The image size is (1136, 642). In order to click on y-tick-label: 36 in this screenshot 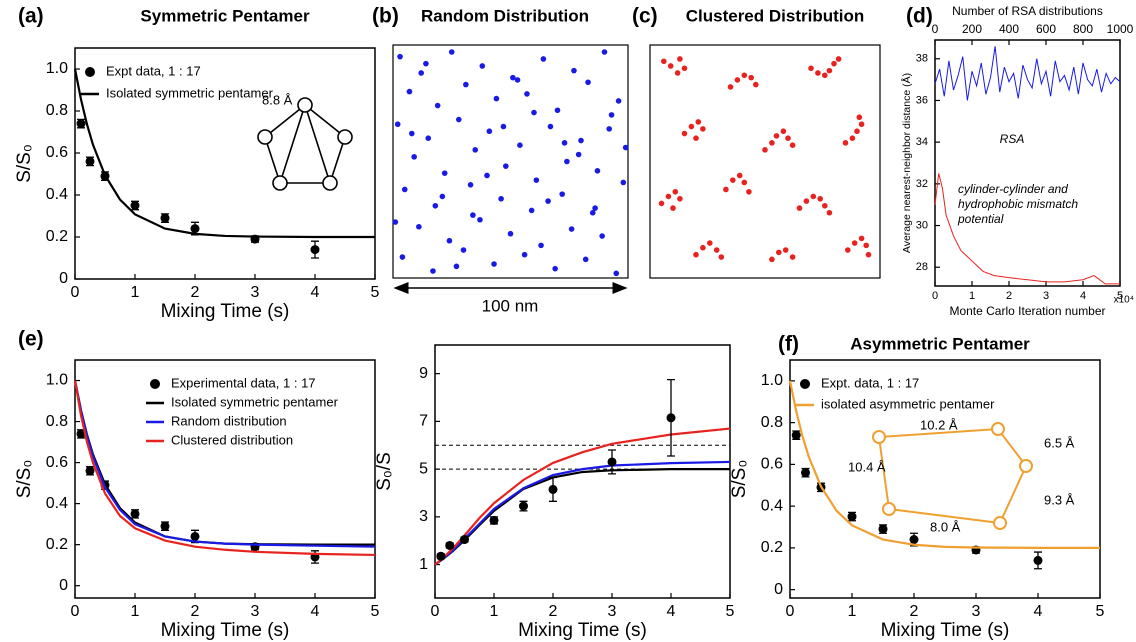, I will do `click(922, 100)`.